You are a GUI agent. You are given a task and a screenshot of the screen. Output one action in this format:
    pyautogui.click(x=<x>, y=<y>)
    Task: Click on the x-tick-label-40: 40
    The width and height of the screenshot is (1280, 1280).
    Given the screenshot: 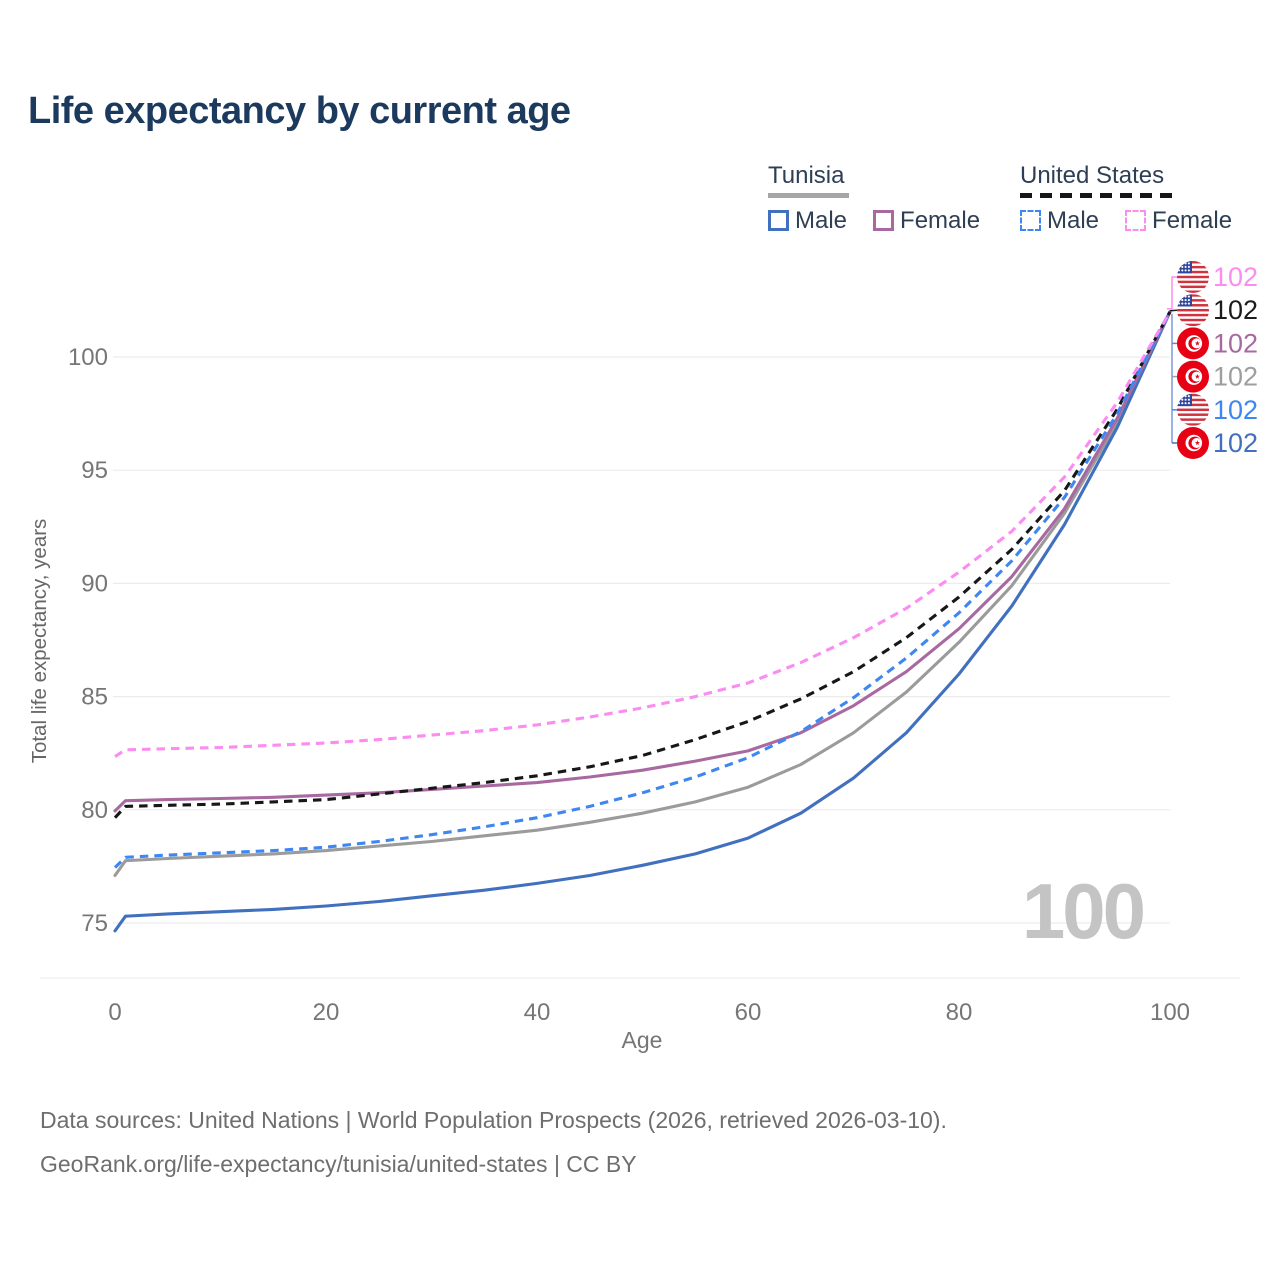 What is the action you would take?
    pyautogui.click(x=537, y=1012)
    